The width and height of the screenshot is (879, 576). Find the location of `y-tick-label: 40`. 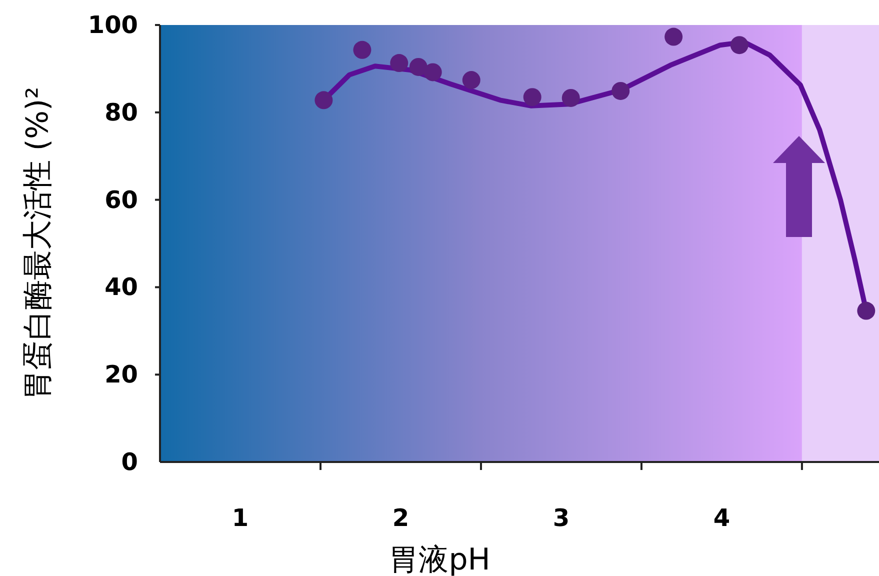

y-tick-label: 40 is located at coordinates (121, 287).